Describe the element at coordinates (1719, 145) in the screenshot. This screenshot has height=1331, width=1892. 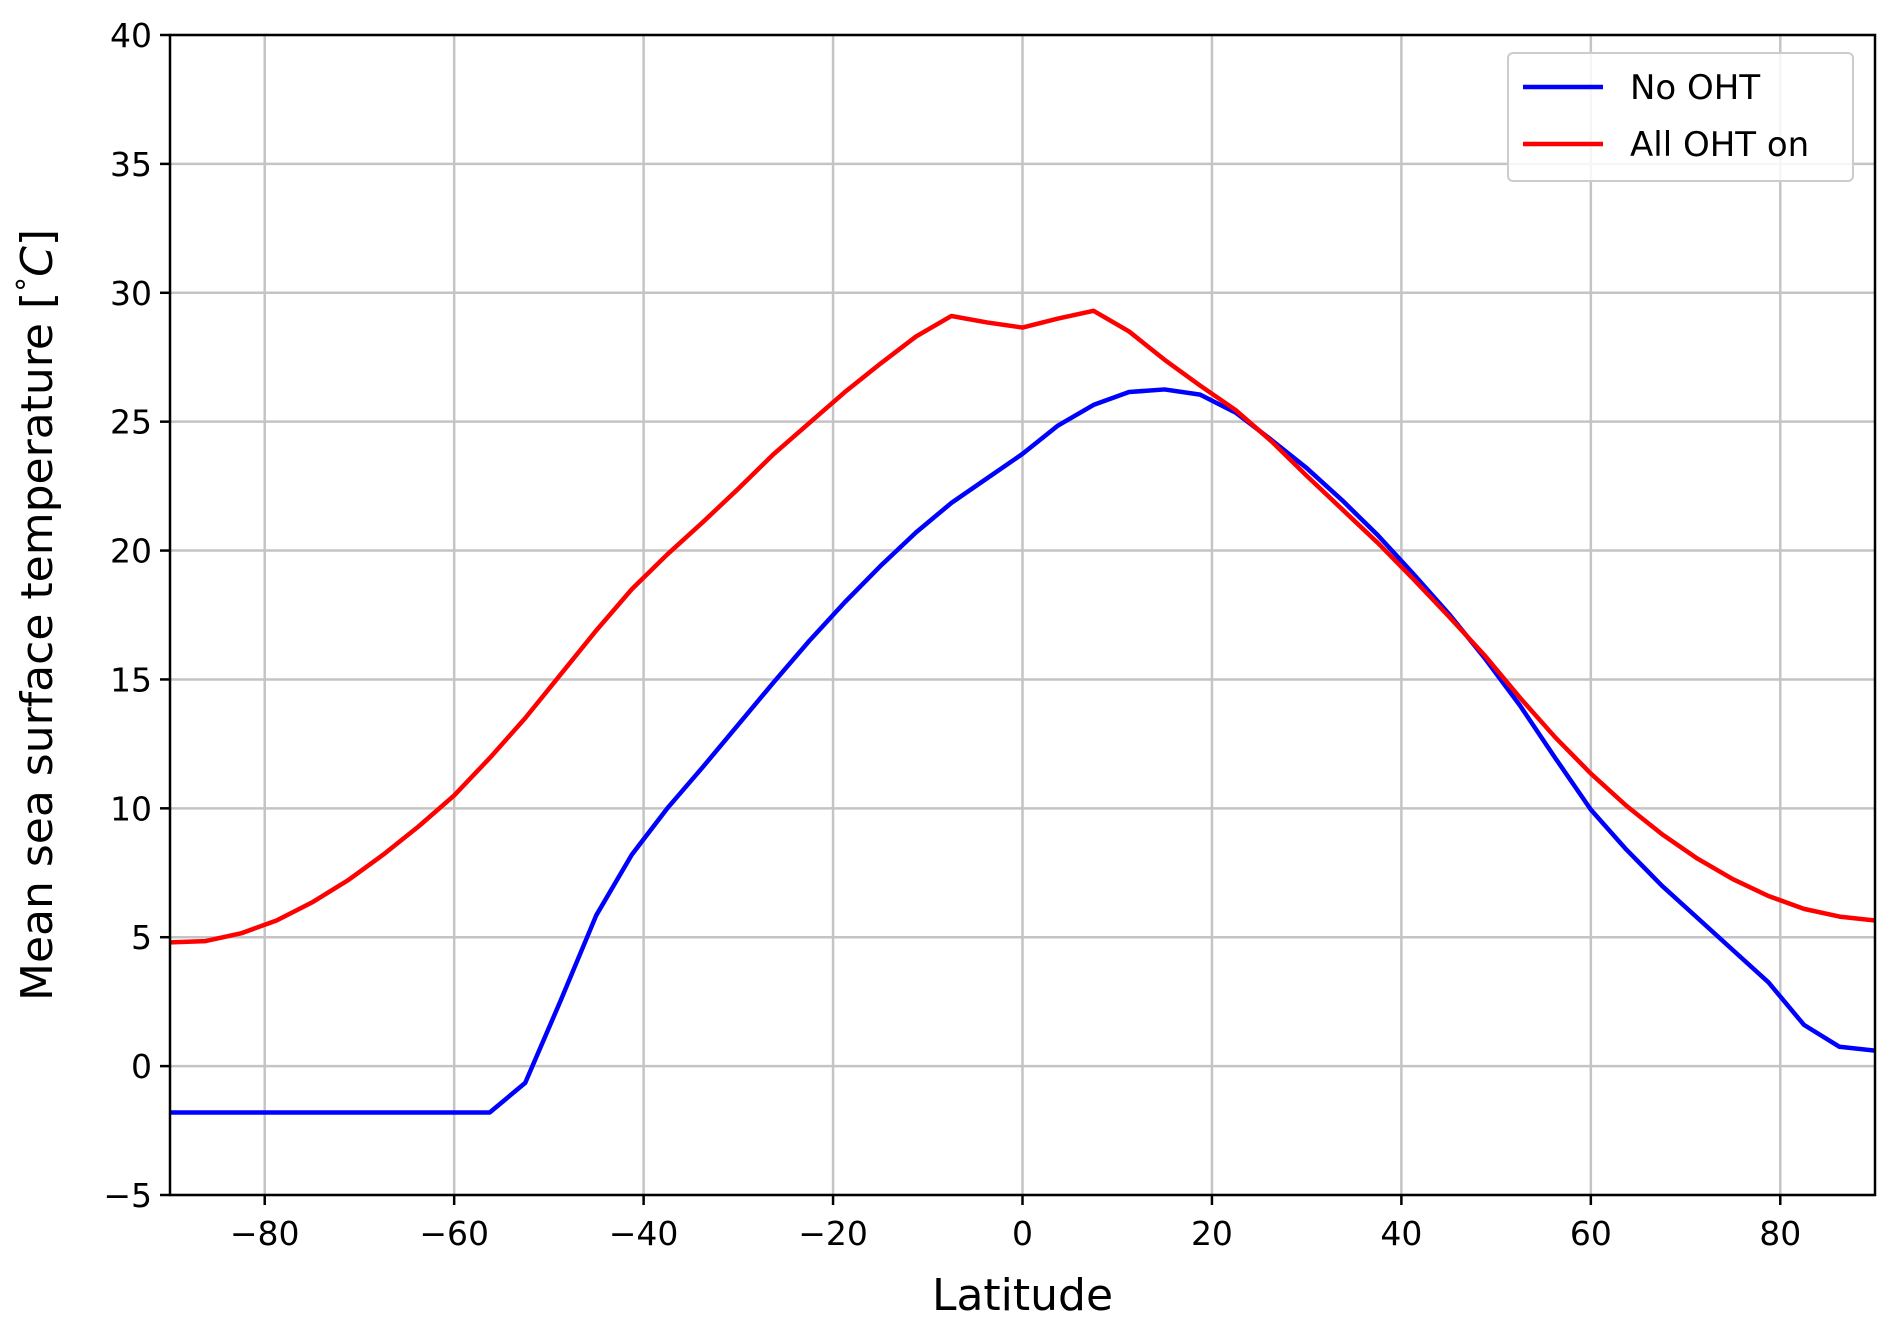
I see `legend-label: All OHT on` at that location.